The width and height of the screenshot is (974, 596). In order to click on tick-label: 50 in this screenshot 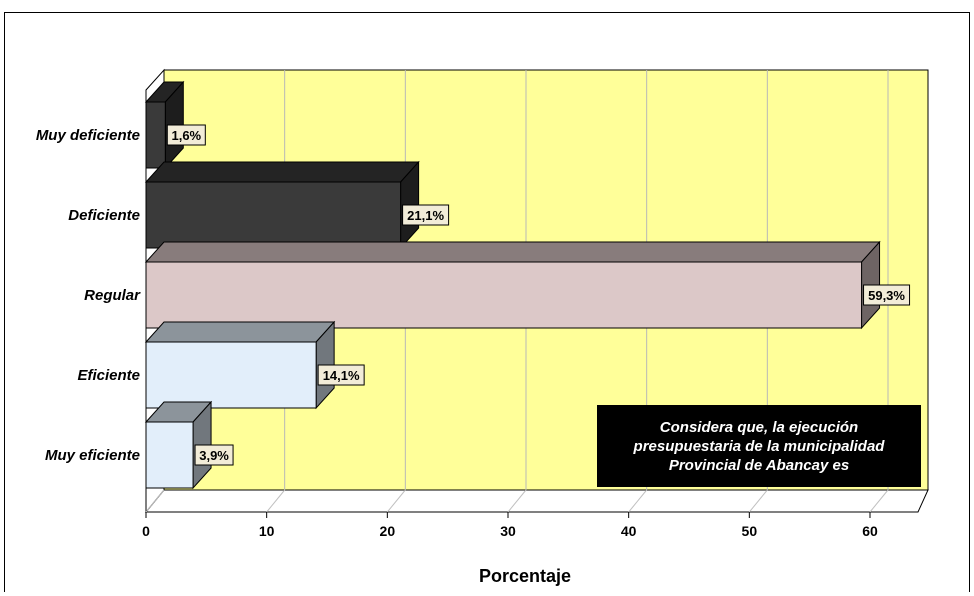, I will do `click(750, 531)`.